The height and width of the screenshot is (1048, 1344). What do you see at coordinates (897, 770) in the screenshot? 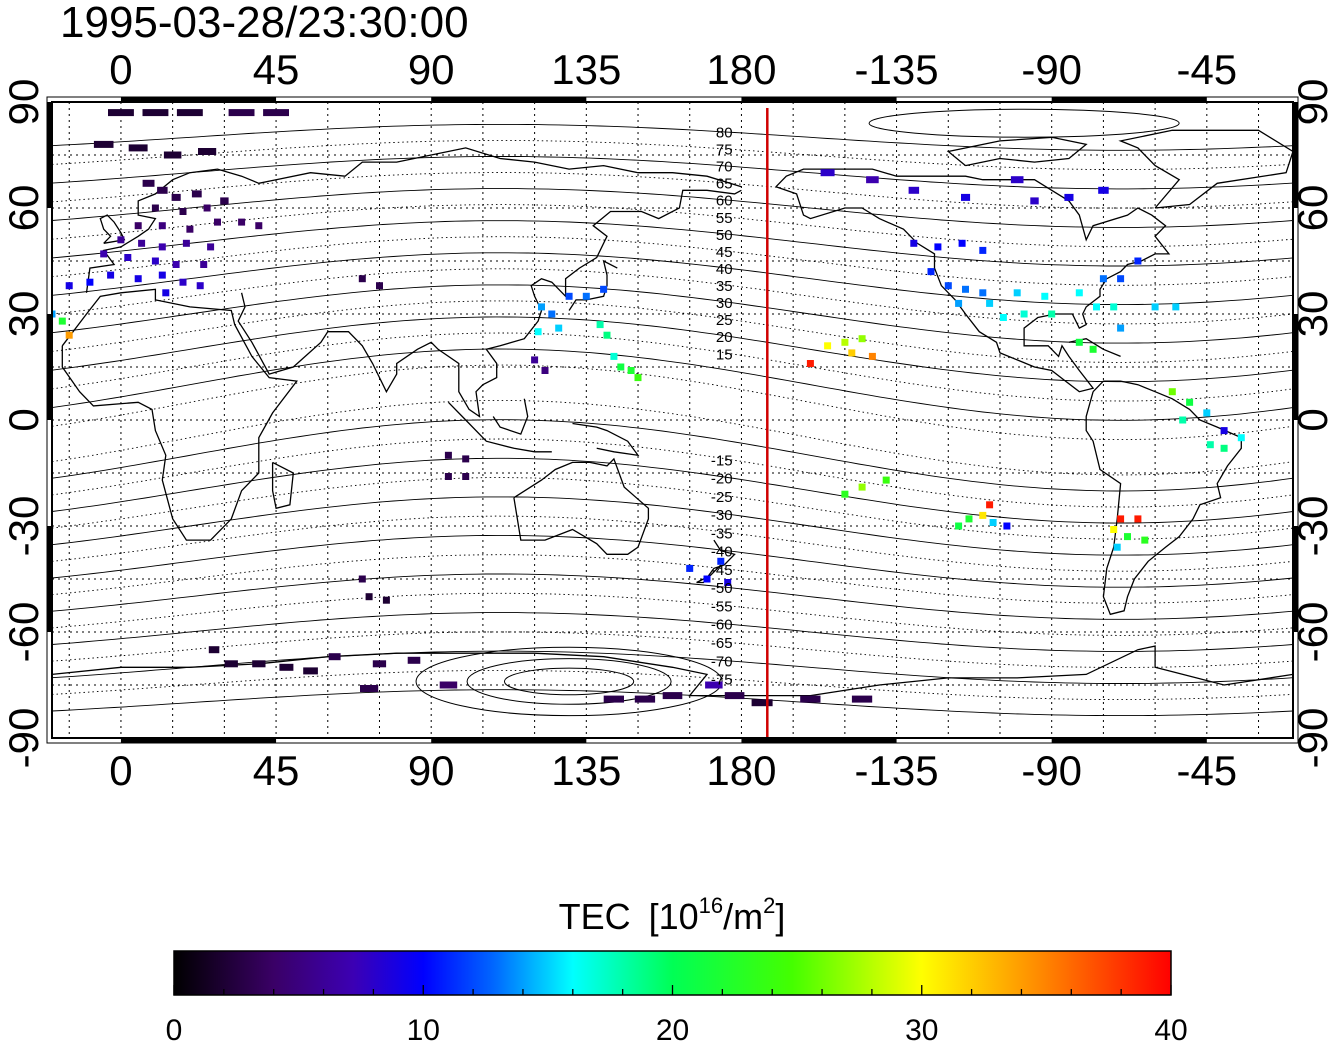
I see `x-tick-label-bottom: -135` at bounding box center [897, 770].